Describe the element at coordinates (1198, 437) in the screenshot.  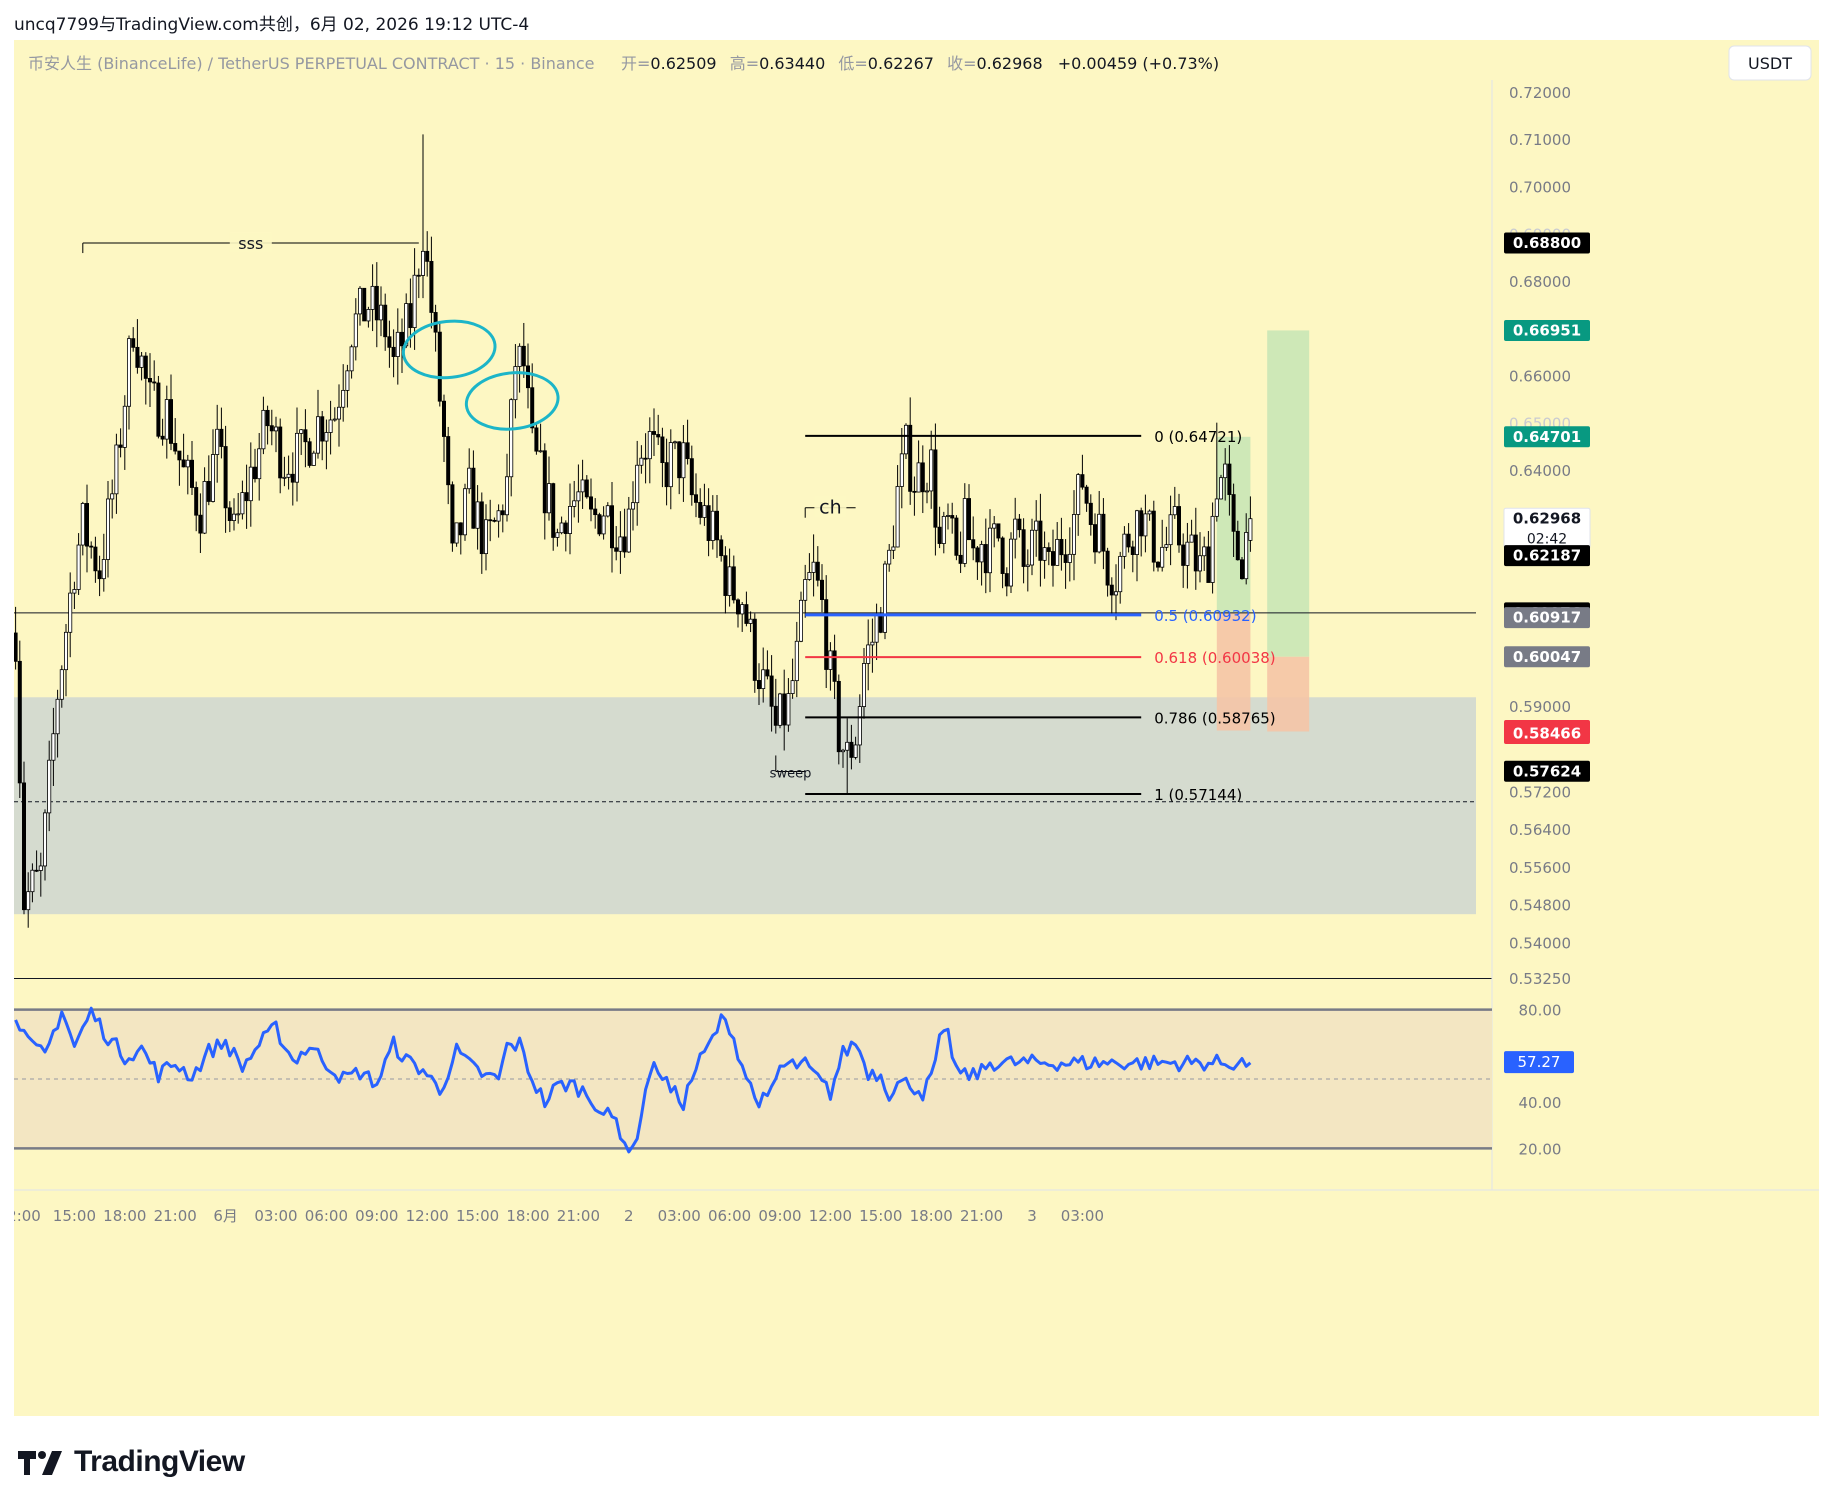
I see `fib-label-0: 0 (0.64721)` at that location.